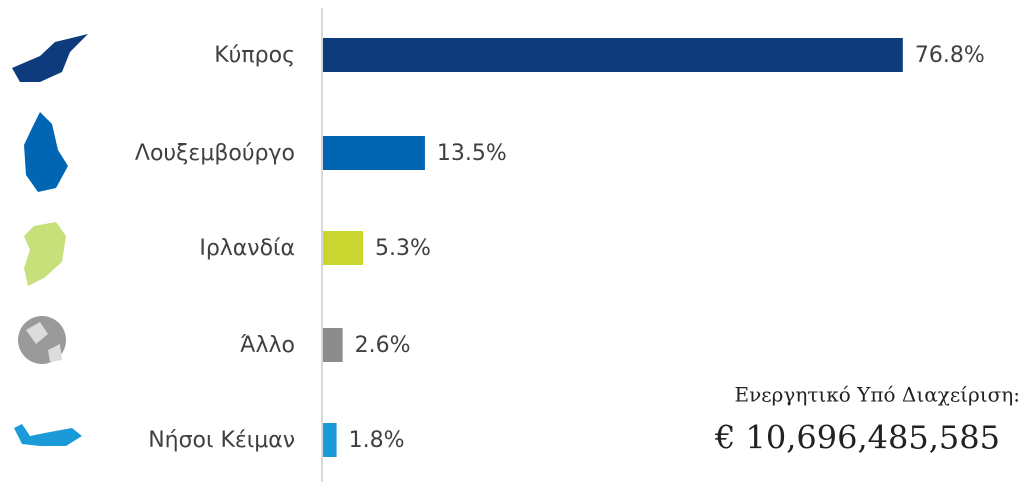 Image resolution: width=1030 pixels, height=482 pixels. Describe the element at coordinates (472, 153) in the screenshot. I see `value-label: 13.5%` at that location.